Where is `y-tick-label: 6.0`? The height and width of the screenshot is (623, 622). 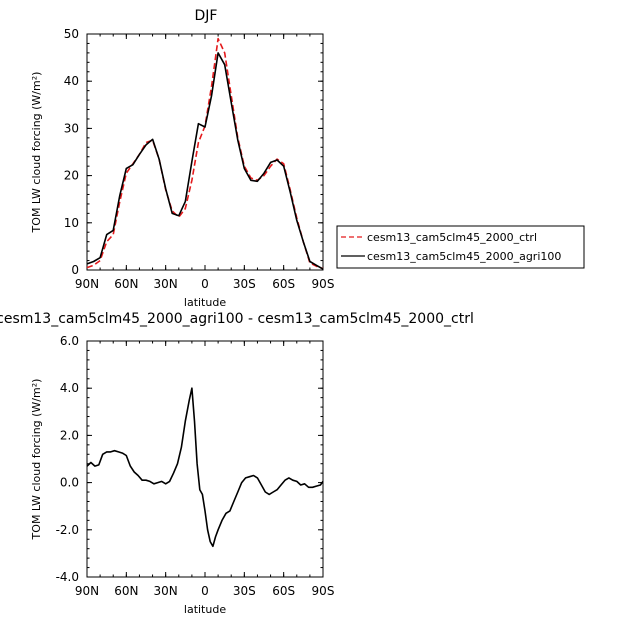 y-tick-label: 6.0 is located at coordinates (69, 341).